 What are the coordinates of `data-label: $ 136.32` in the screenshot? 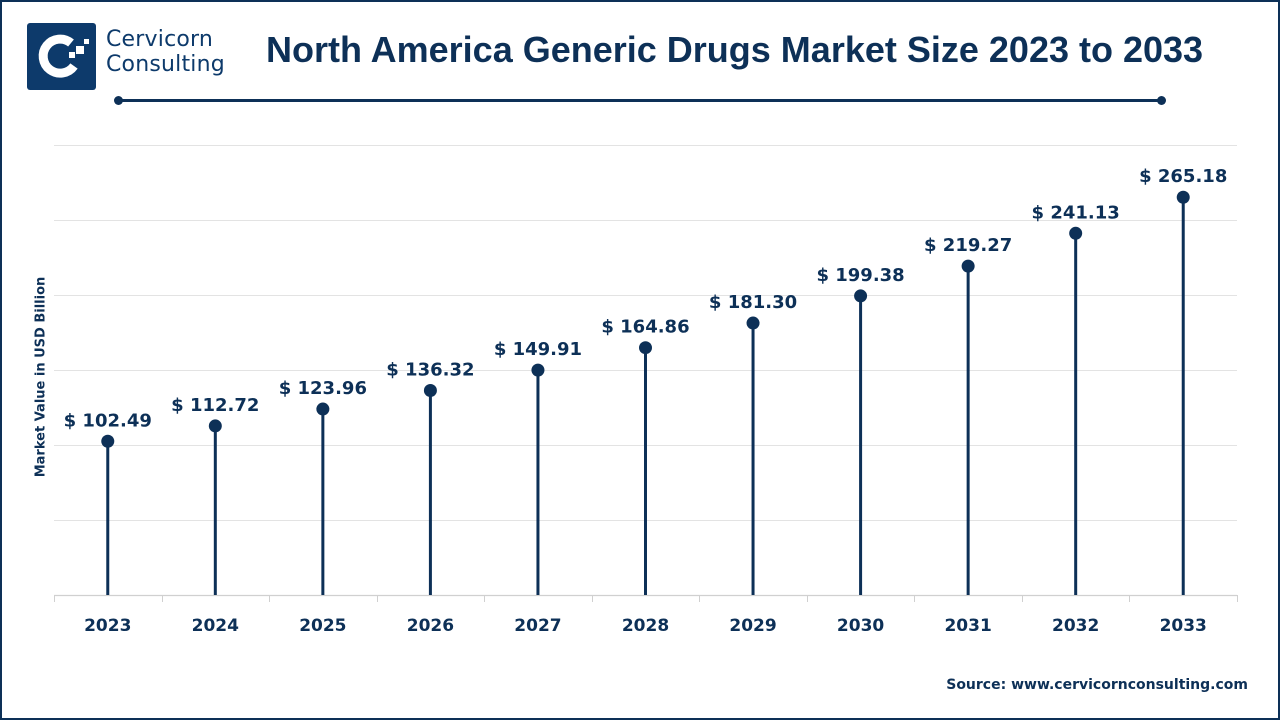 It's located at (430, 370).